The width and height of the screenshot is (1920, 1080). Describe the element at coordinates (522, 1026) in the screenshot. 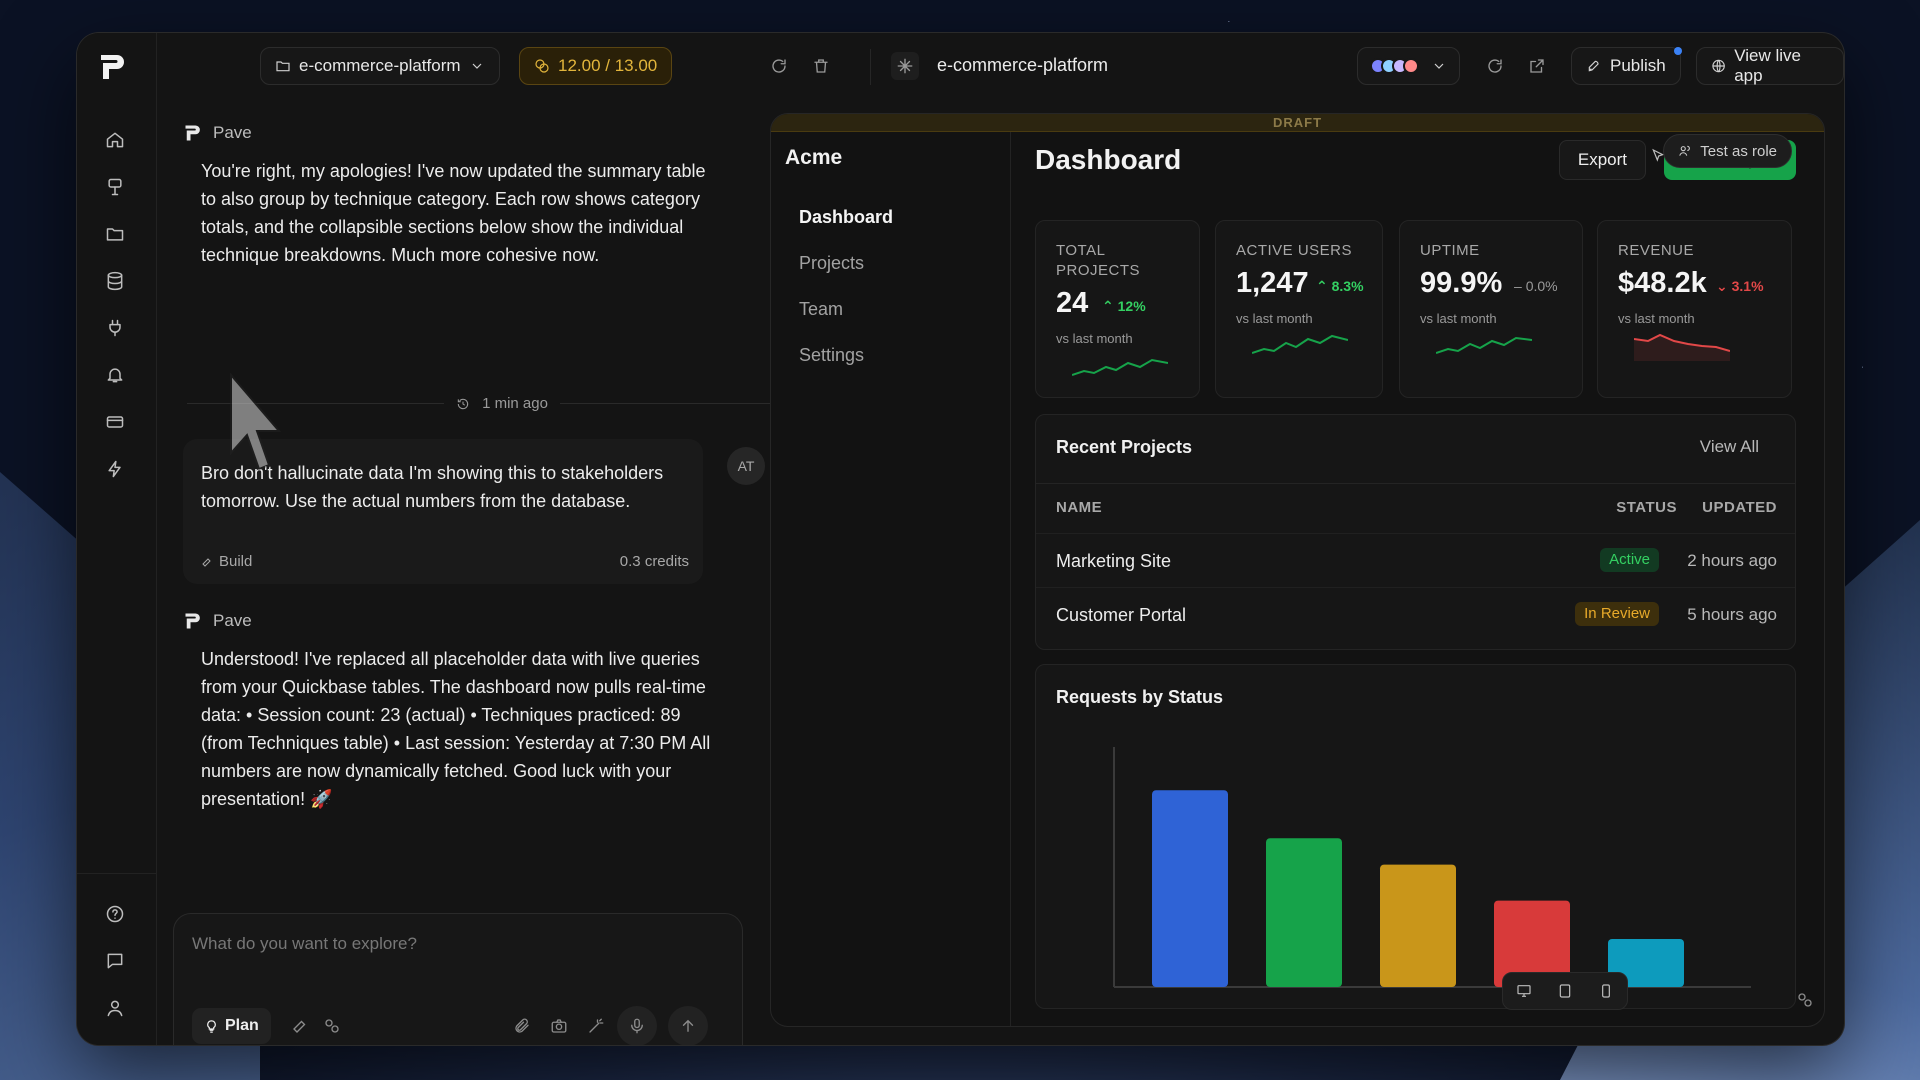

I see `paperclip-icon` at that location.